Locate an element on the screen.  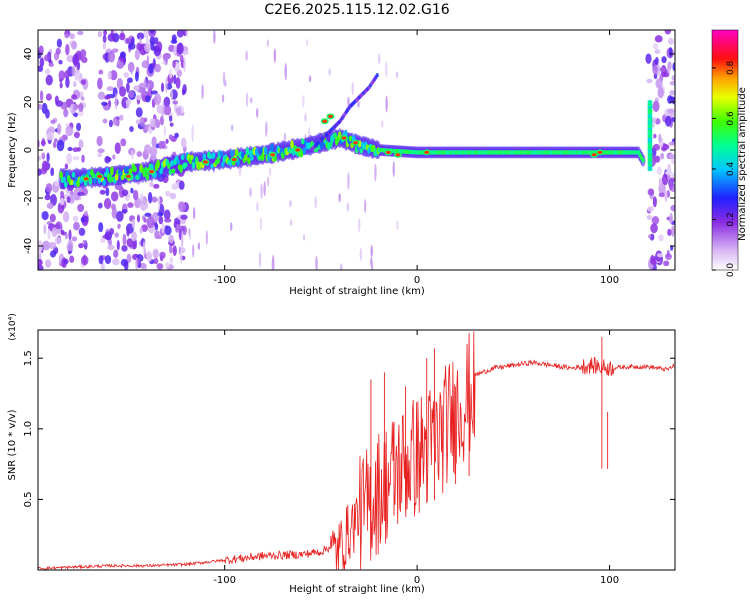
colorbar-tick-label: 0.8 is located at coordinates (731, 67).